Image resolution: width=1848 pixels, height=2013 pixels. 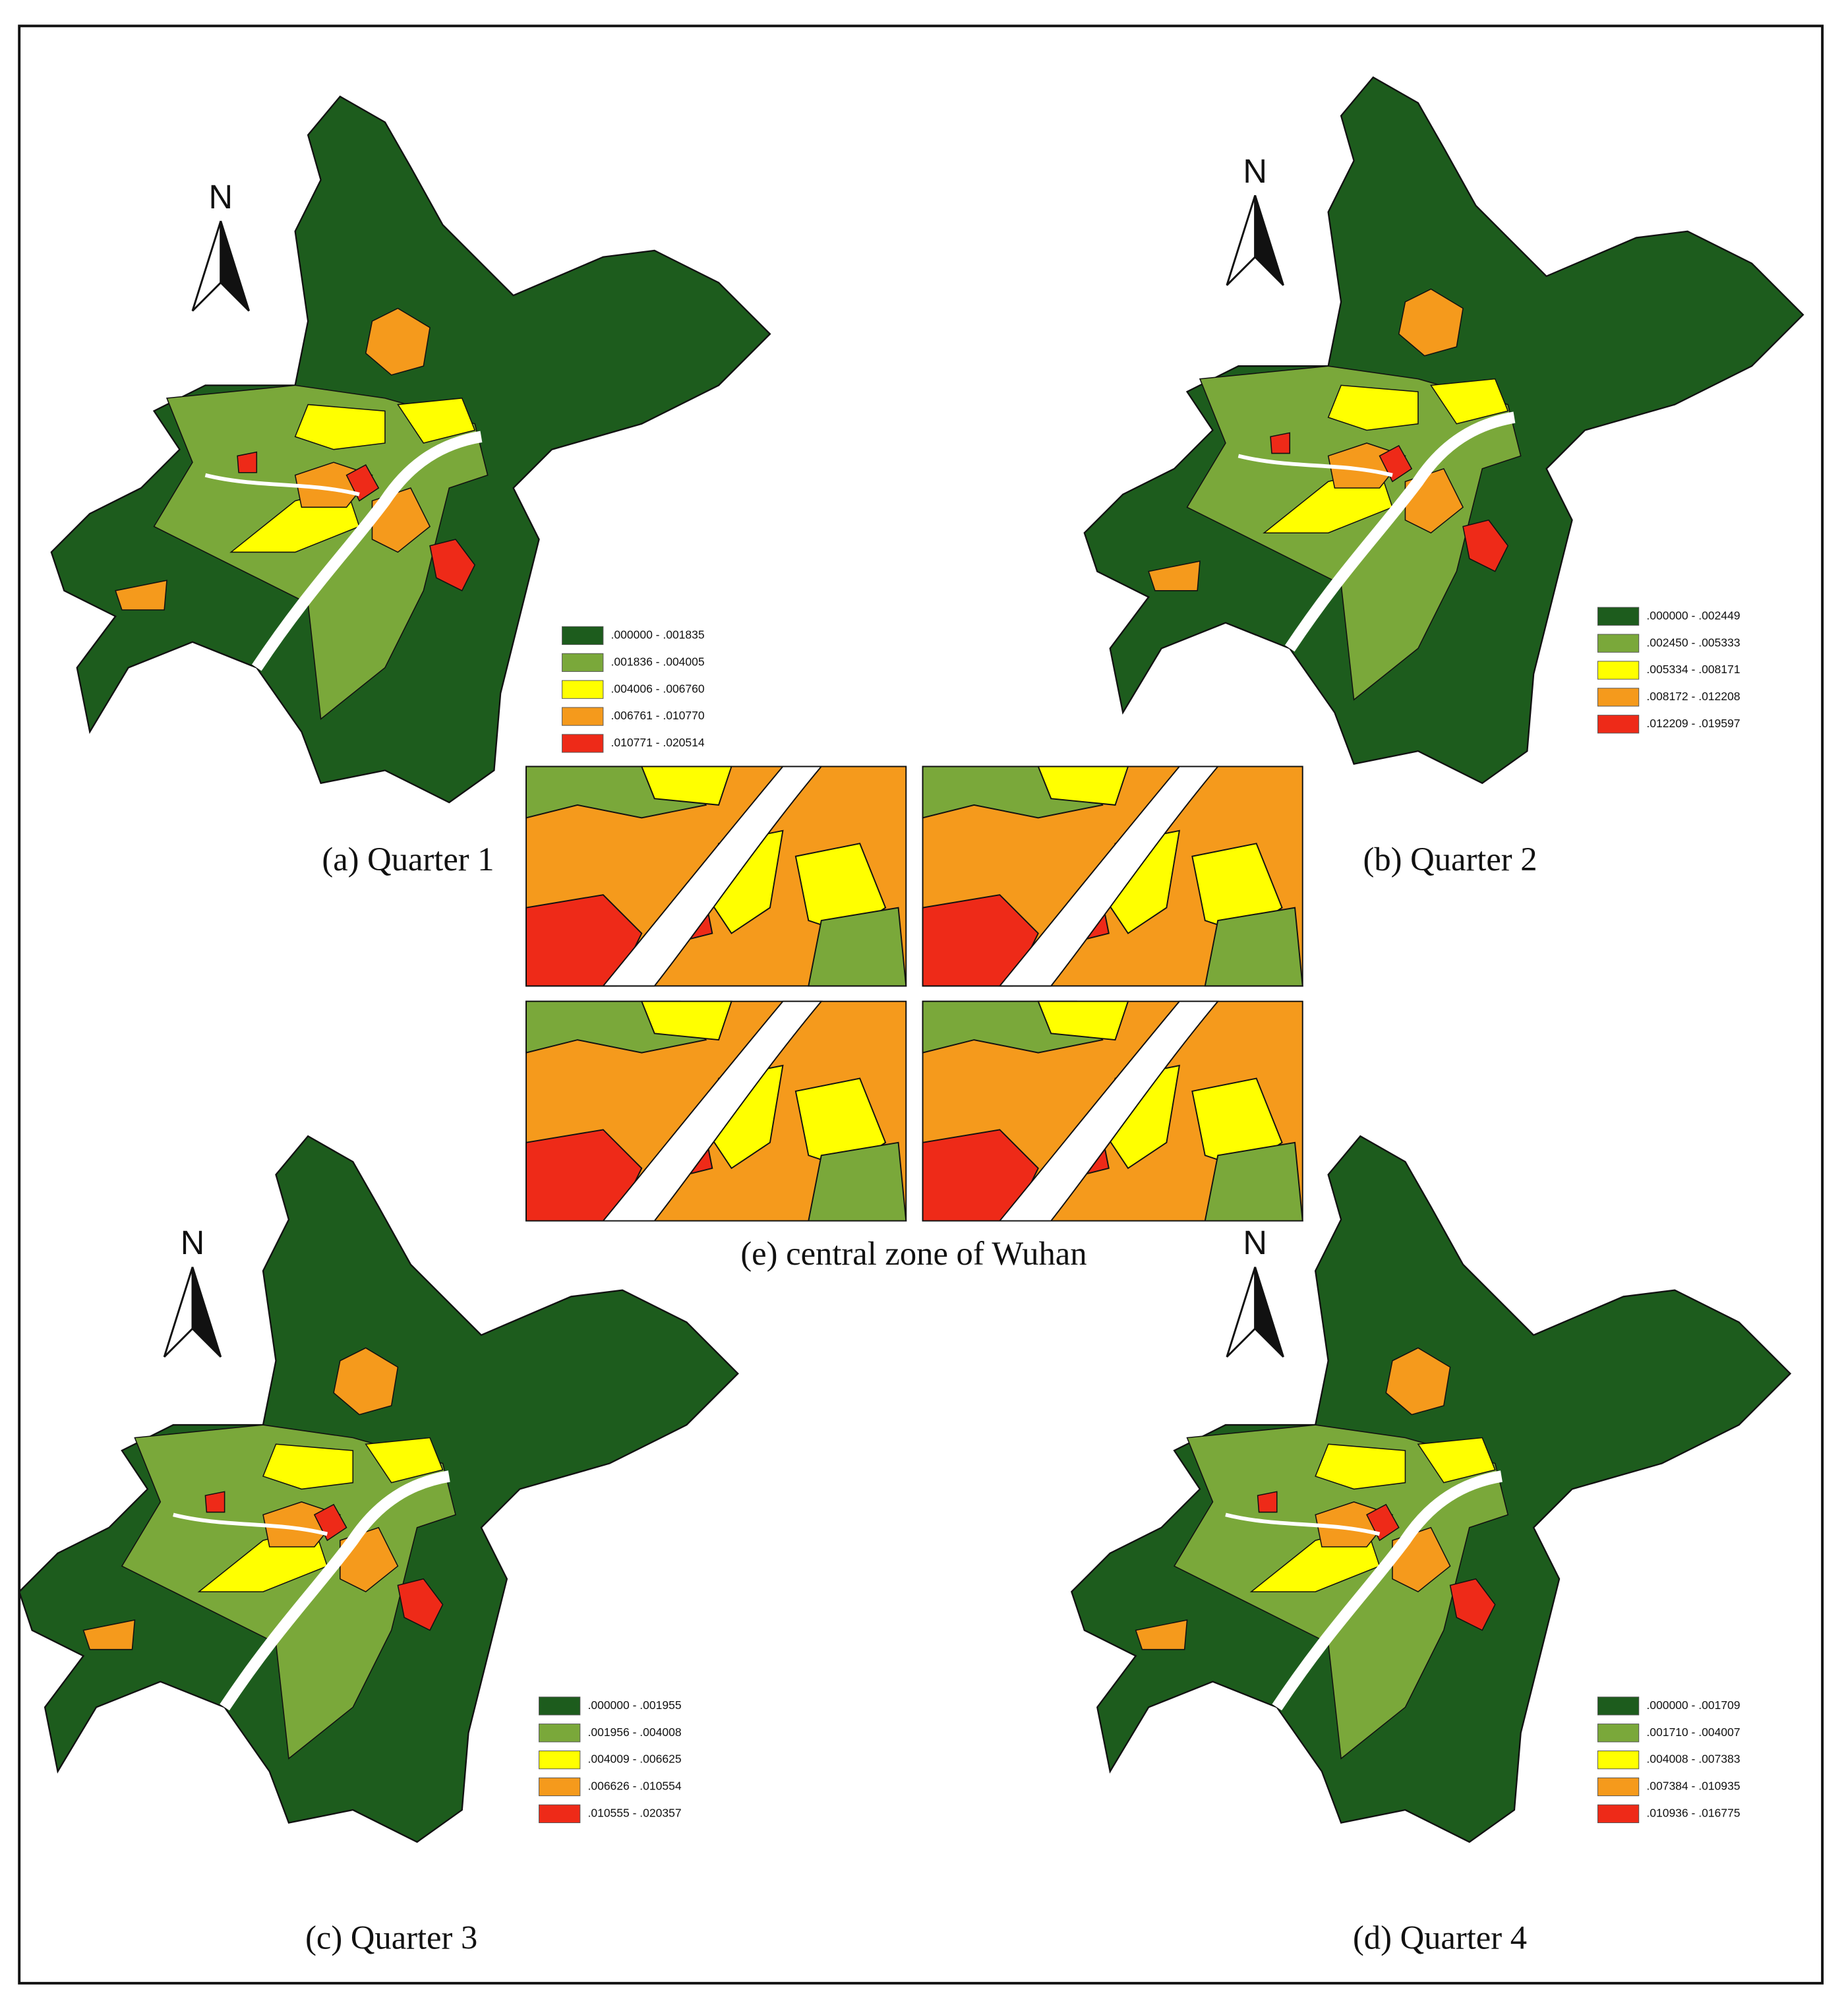 I want to click on inset-q2, so click(x=1112, y=876).